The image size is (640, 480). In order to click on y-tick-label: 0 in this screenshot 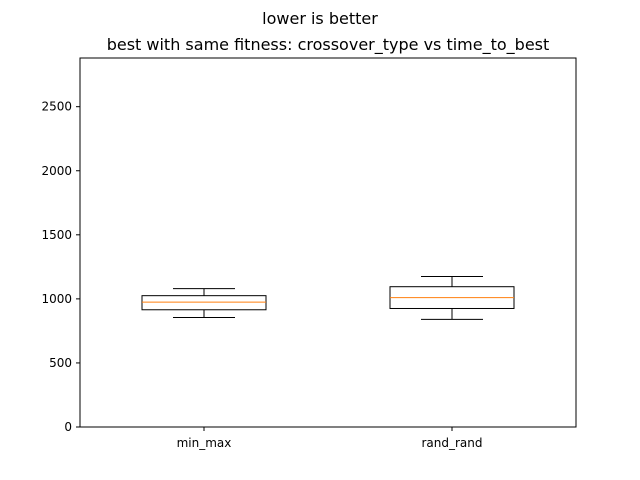, I will do `click(68, 427)`.